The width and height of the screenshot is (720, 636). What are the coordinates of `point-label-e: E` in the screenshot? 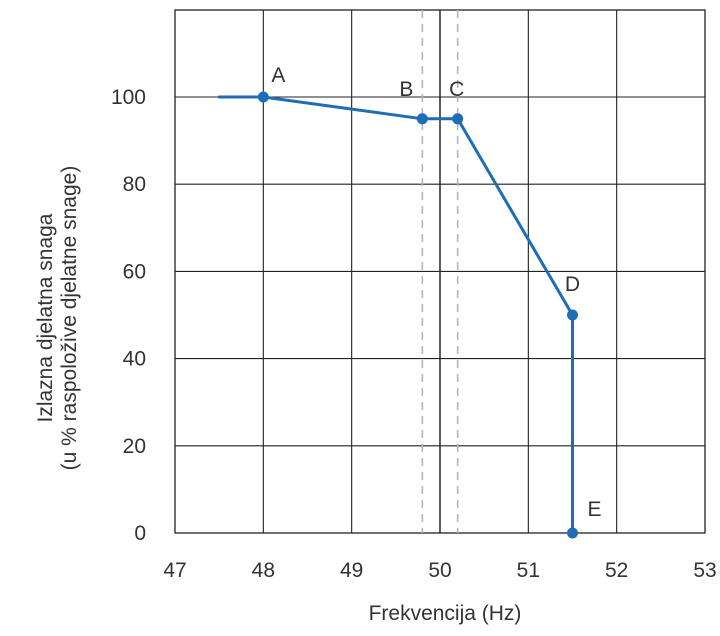 It's located at (594, 509).